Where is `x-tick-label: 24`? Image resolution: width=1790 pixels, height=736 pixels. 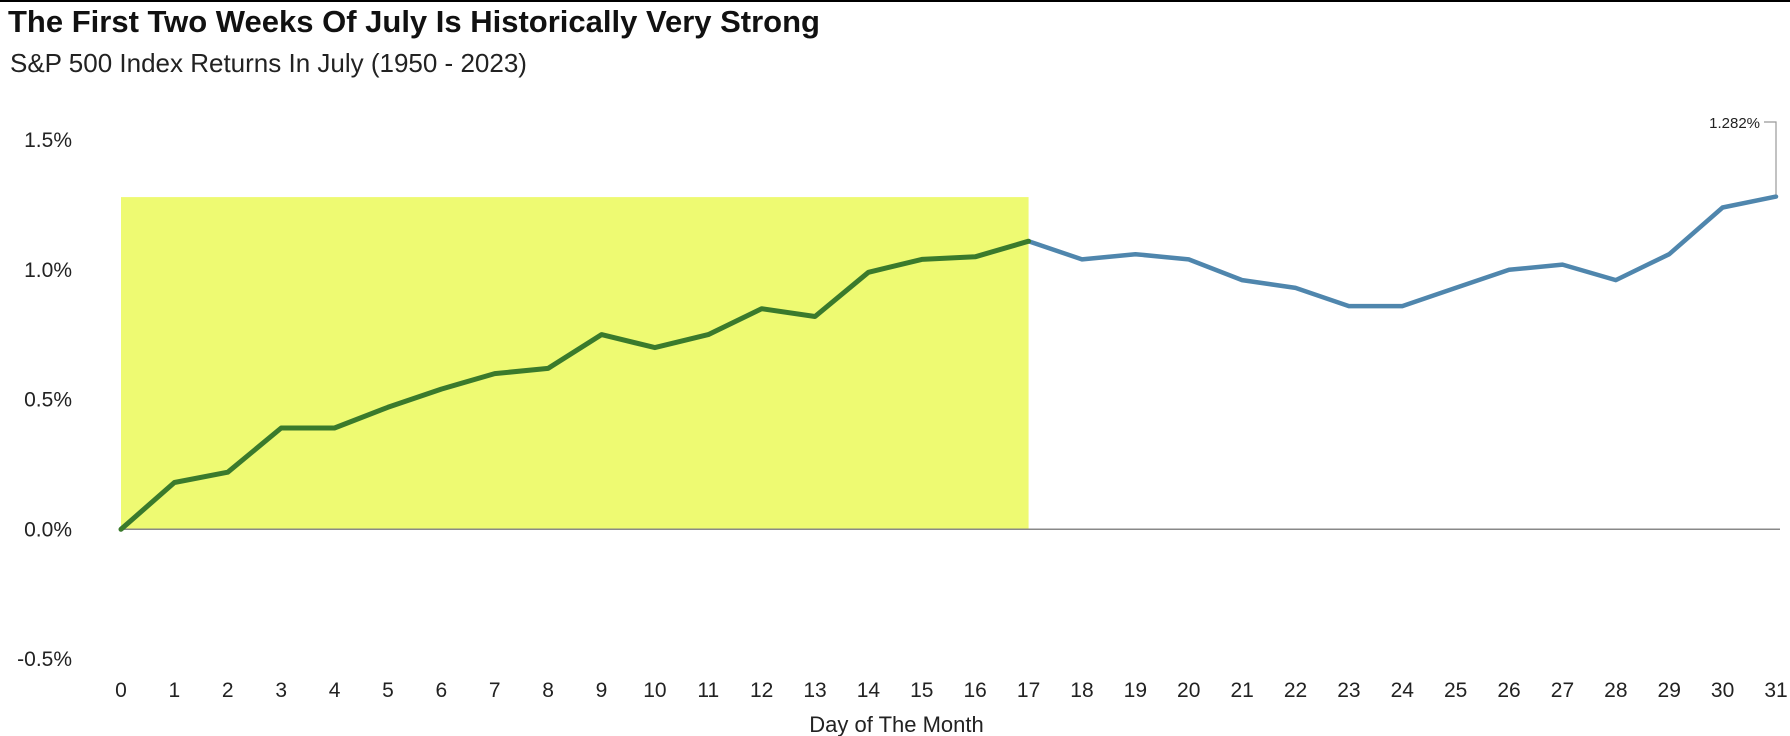
x-tick-label: 24 is located at coordinates (1403, 690).